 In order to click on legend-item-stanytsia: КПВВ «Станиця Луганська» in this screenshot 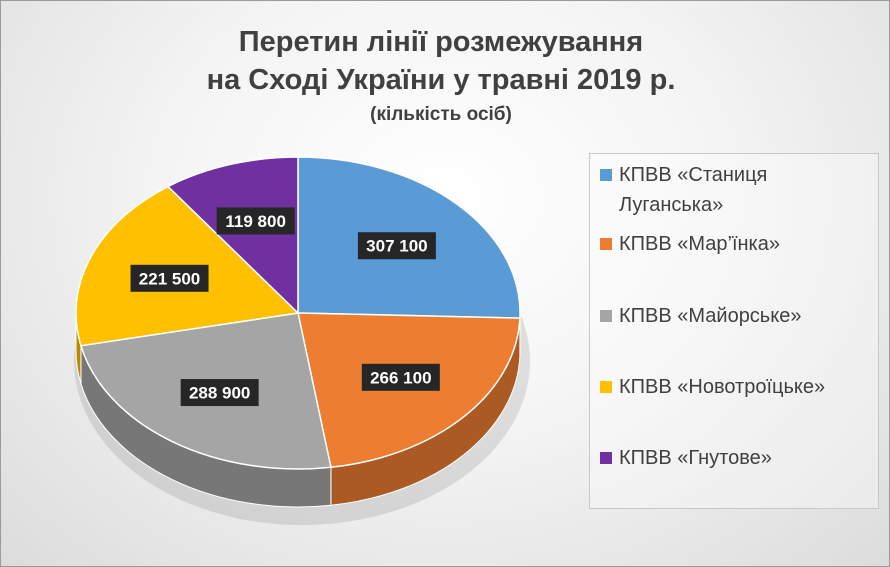, I will do `click(737, 190)`.